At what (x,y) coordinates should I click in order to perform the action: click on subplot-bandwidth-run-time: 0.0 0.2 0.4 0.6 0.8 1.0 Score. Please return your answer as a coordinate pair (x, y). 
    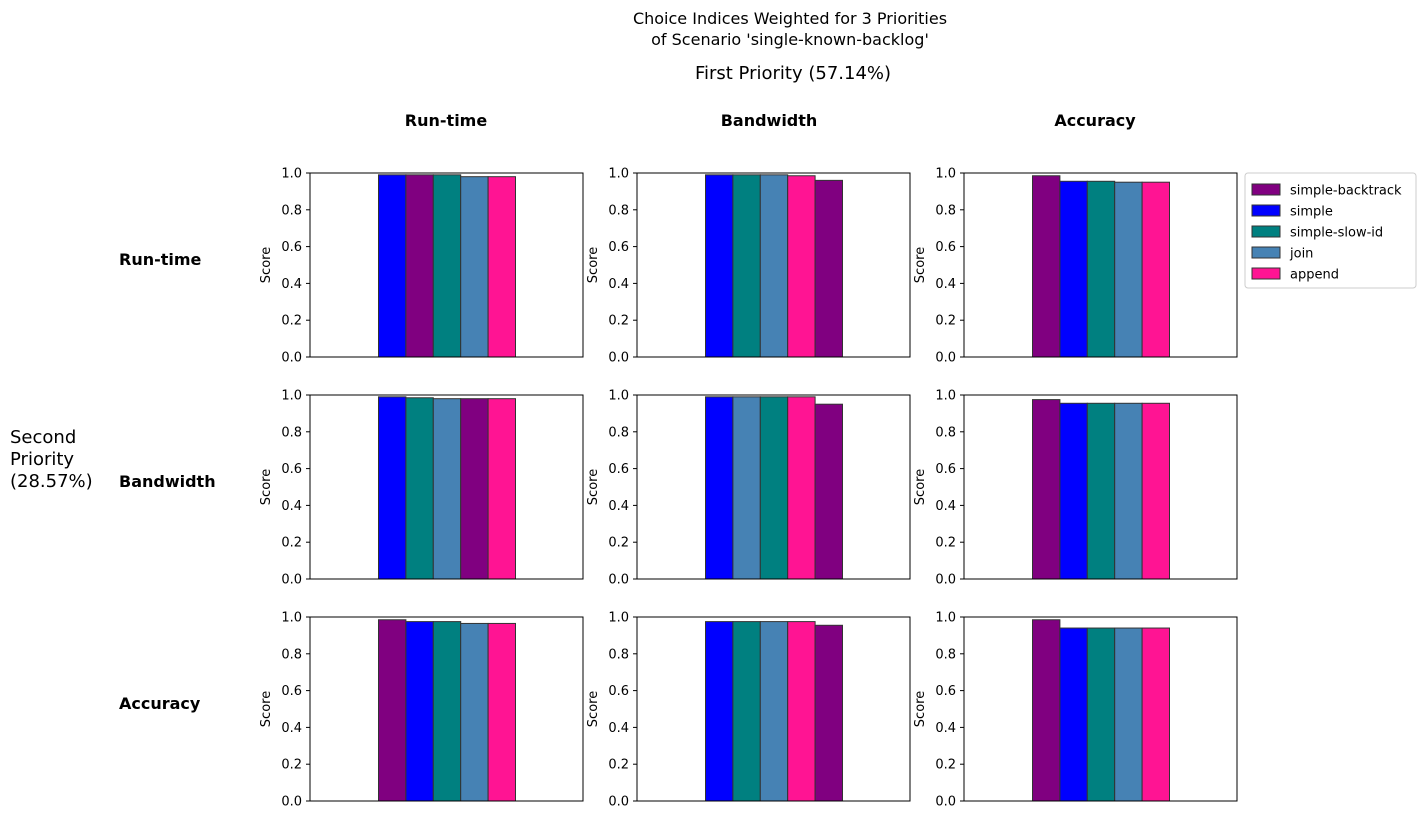
    Looking at the image, I should click on (421, 488).